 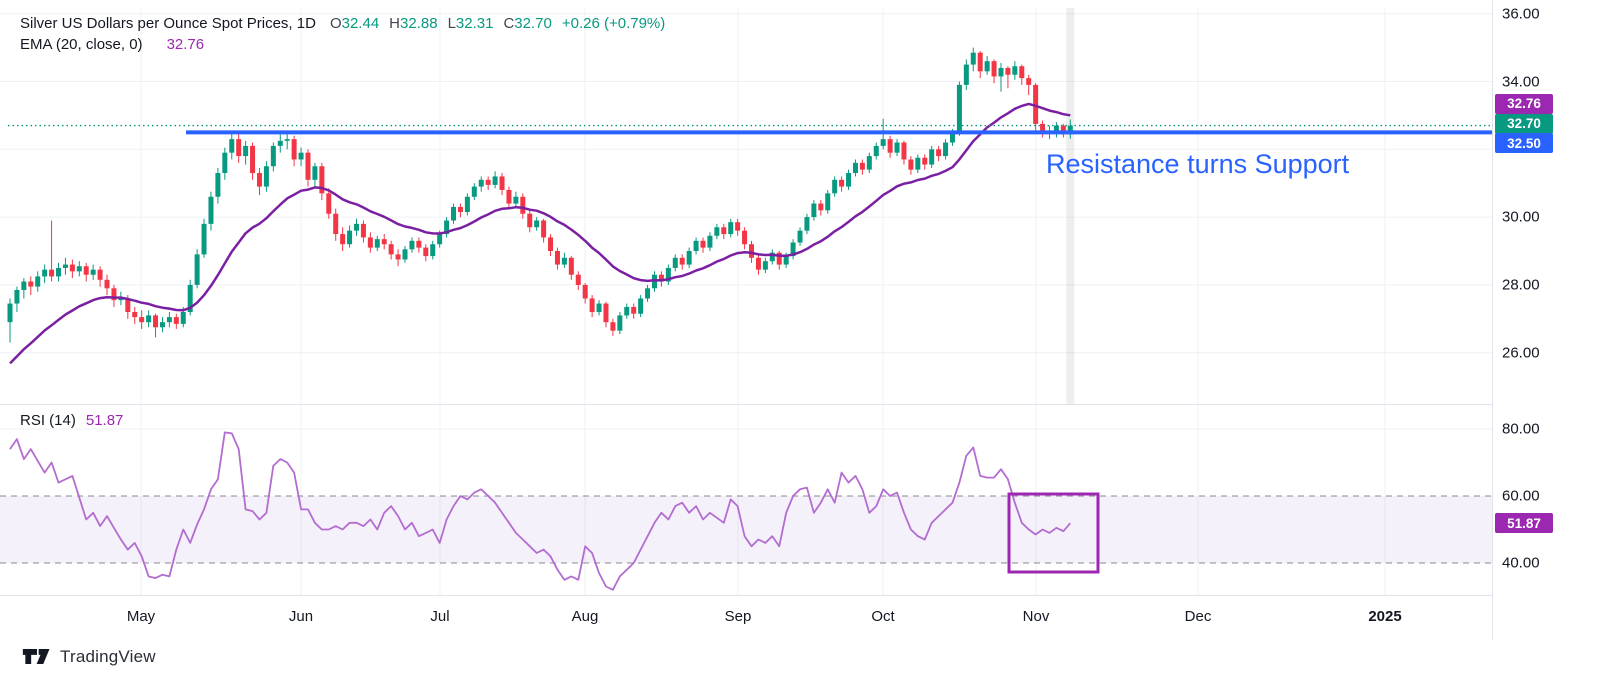 What do you see at coordinates (1198, 164) in the screenshot?
I see `annotation-resistance-turns-support: Resistance turns Support` at bounding box center [1198, 164].